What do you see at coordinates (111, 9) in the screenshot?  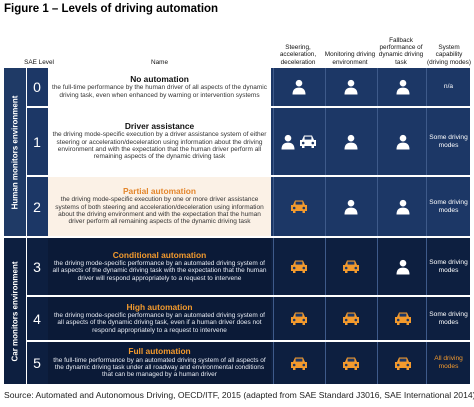 I see `figure-title: Figure 1 – Levels of driving automation` at bounding box center [111, 9].